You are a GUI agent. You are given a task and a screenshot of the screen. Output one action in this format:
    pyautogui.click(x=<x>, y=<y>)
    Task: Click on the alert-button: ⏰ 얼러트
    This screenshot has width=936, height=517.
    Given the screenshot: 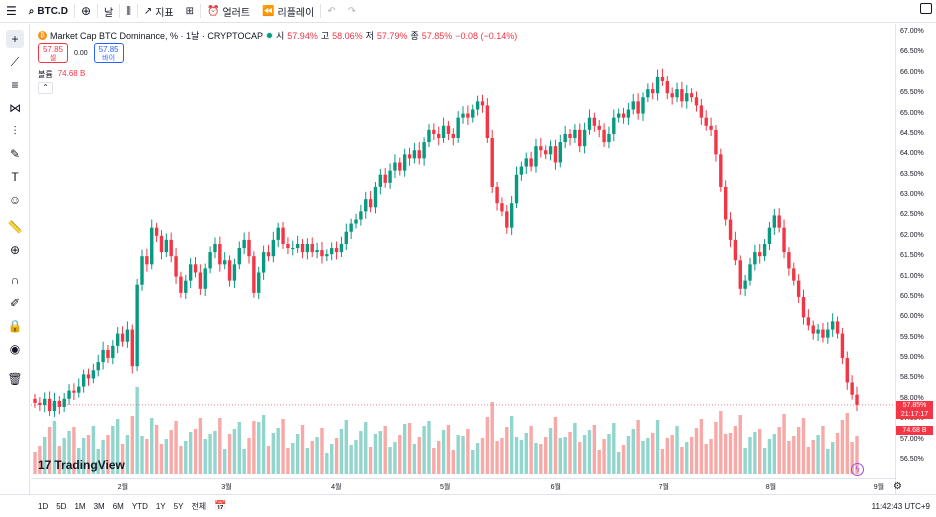 What is the action you would take?
    pyautogui.click(x=228, y=11)
    